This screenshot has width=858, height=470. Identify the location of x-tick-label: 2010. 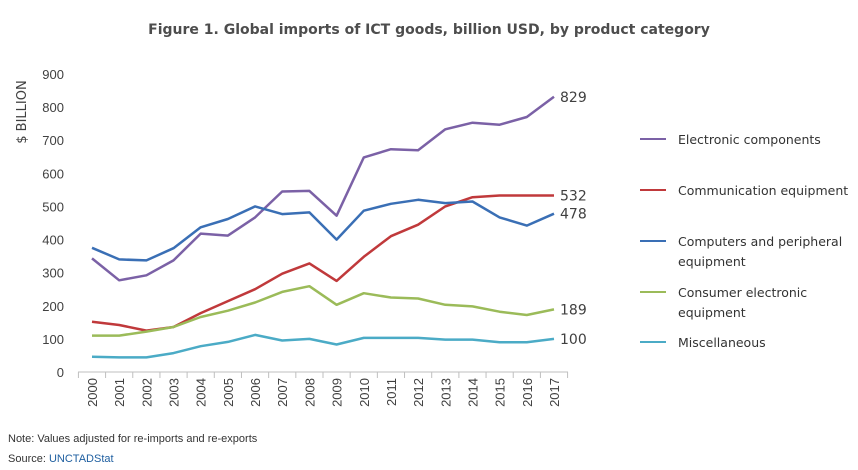
(364, 392).